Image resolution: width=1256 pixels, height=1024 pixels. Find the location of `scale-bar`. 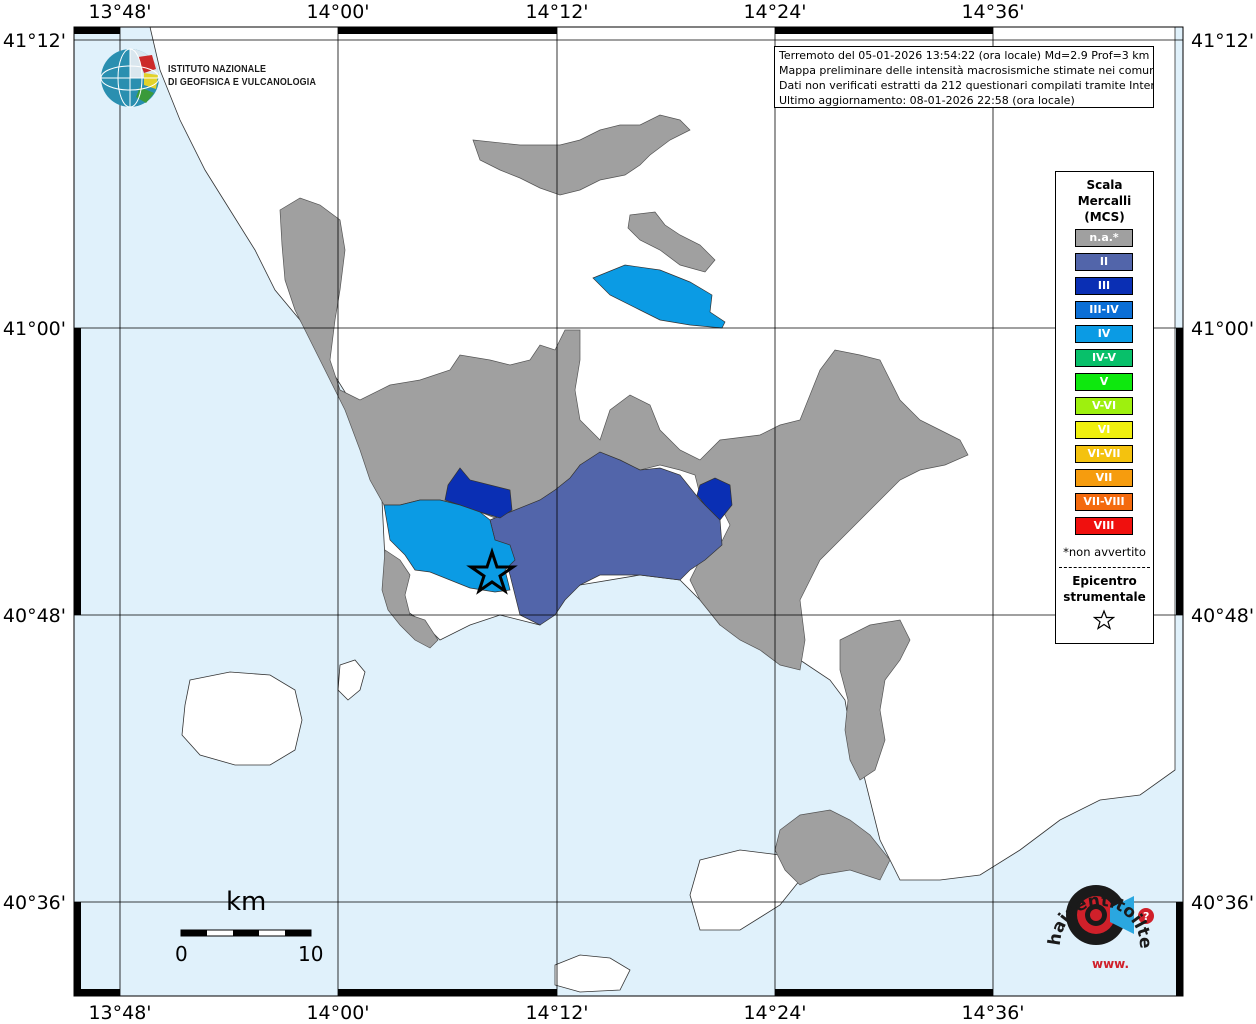

scale-bar is located at coordinates (246, 933).